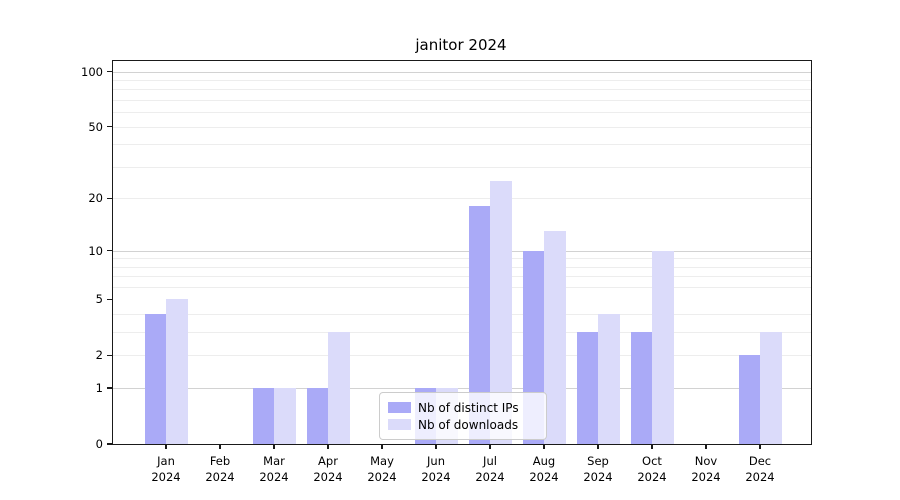  Describe the element at coordinates (274, 469) in the screenshot. I see `x-tick-label: Mar 2024` at that location.